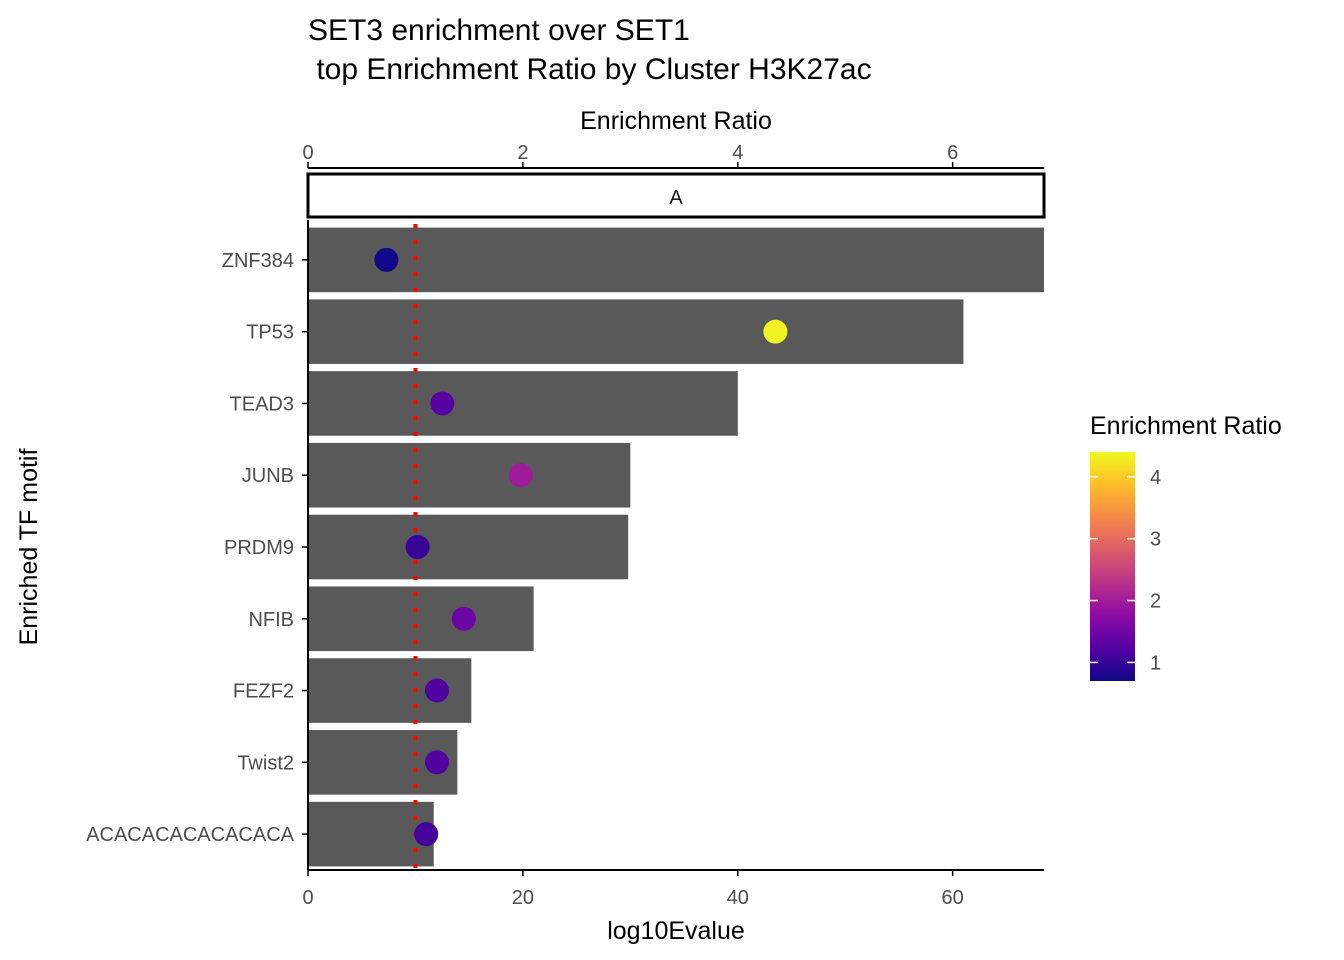 The width and height of the screenshot is (1344, 960). Describe the element at coordinates (263, 692) in the screenshot. I see `y-tick-label: FEZF2` at that location.